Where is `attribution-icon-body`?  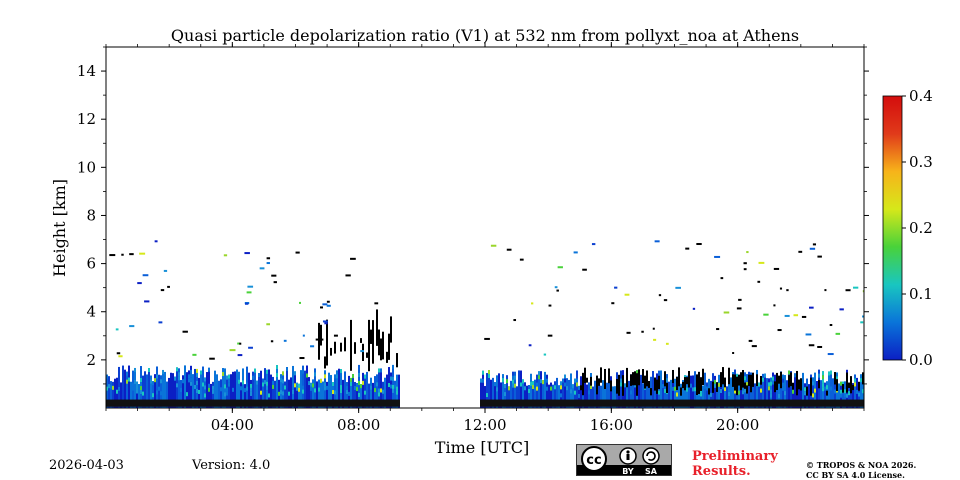 attribution-icon-body is located at coordinates (628, 457).